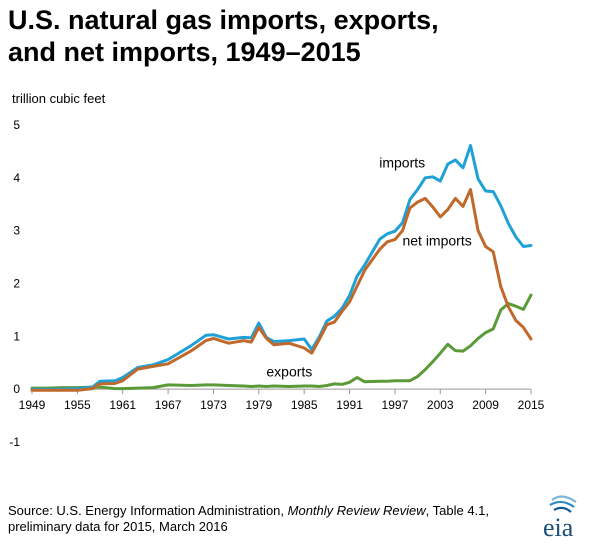 Image resolution: width=590 pixels, height=551 pixels. I want to click on chart-title-line-2: and net imports, 1949–2015, so click(184, 52).